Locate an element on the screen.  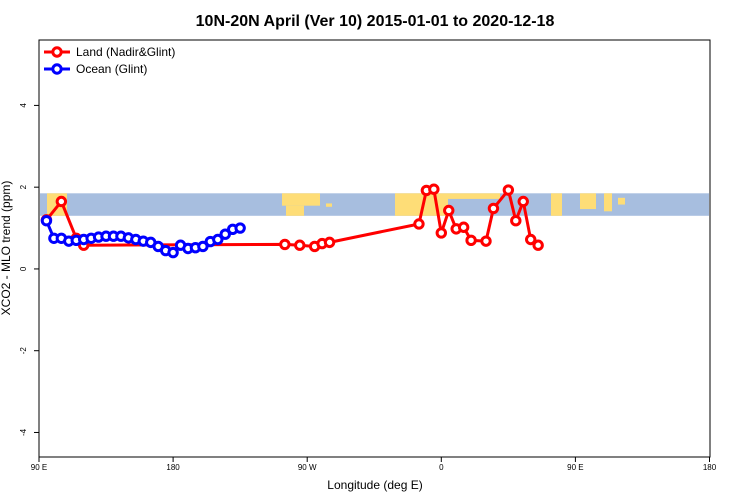
background-map-band is located at coordinates (374, 204).